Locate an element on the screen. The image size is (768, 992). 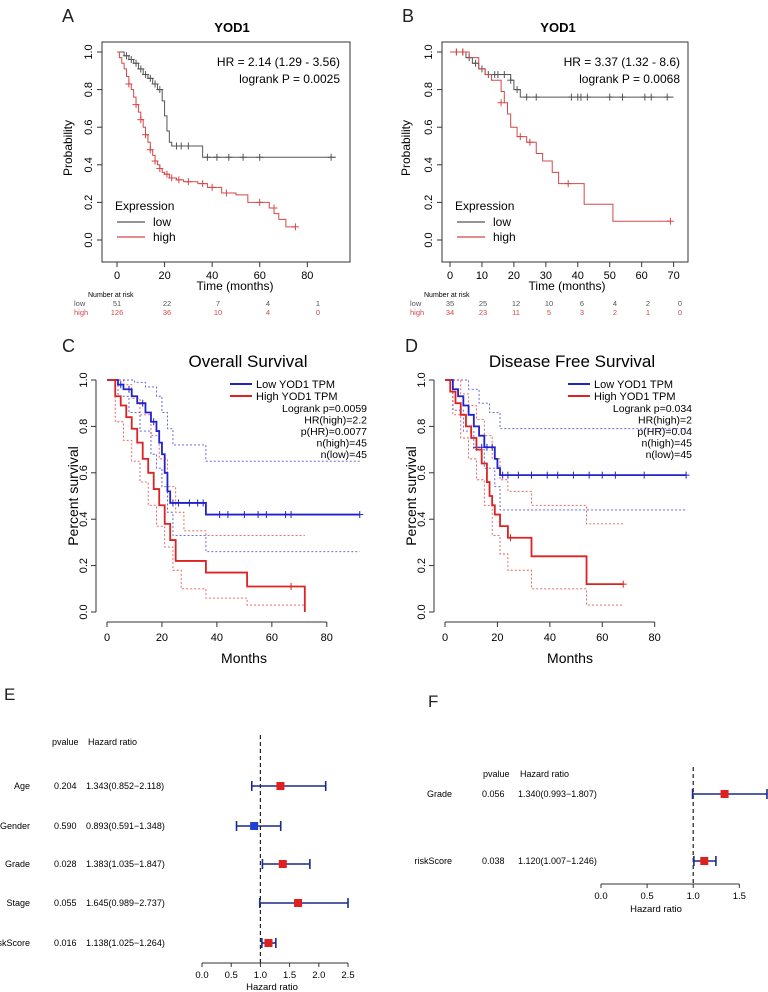
row-label: Stage is located at coordinates (18, 903).